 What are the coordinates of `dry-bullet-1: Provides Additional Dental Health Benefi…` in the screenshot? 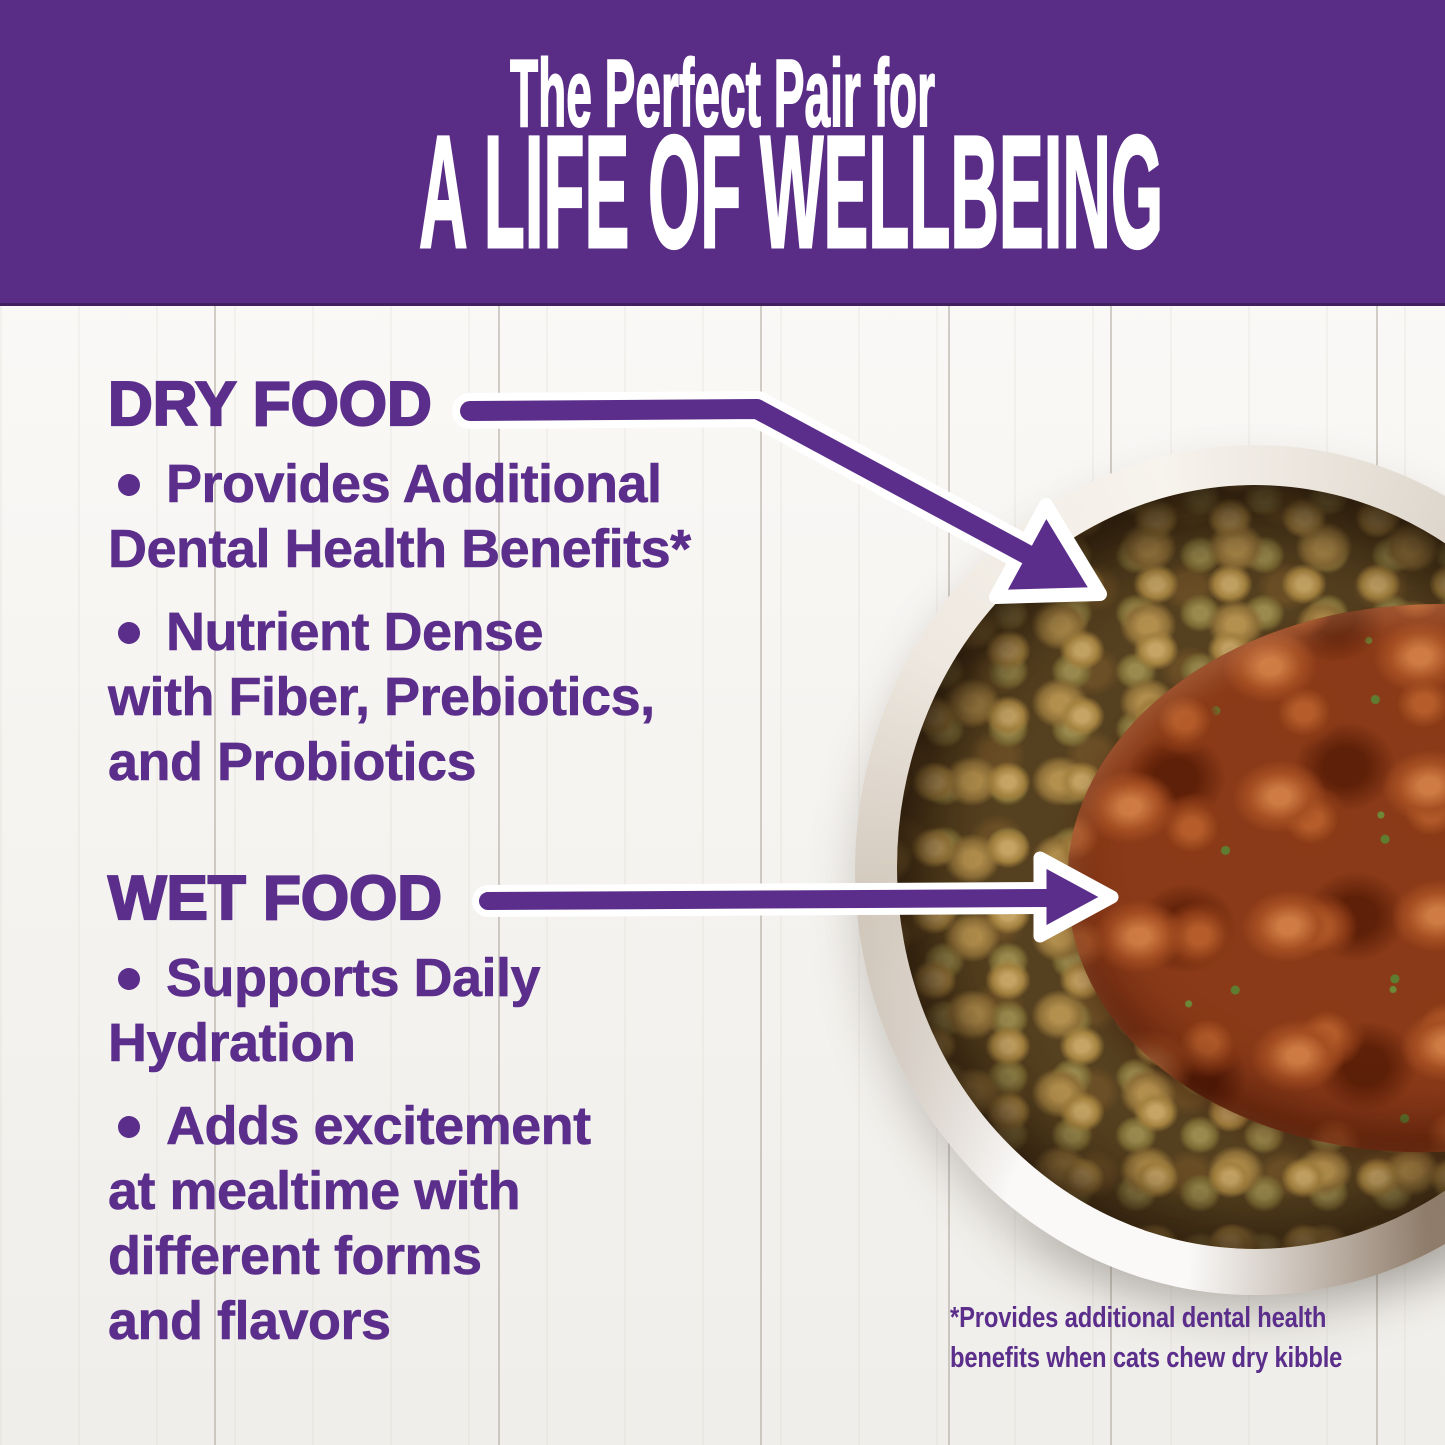 It's located at (400, 517).